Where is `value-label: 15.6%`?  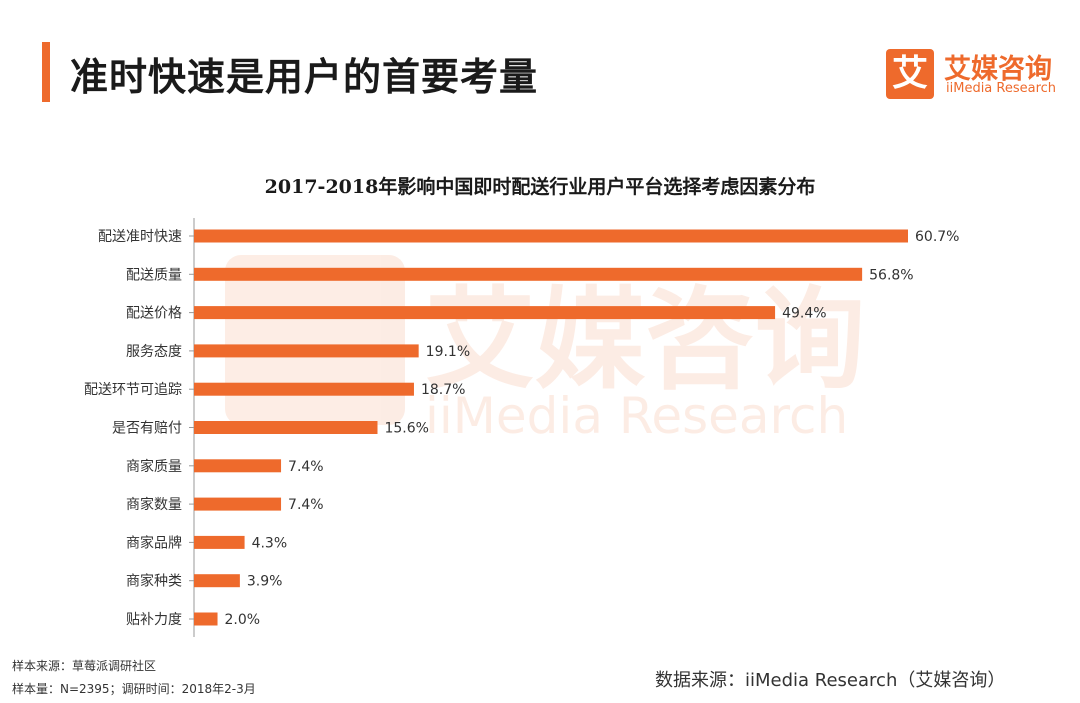
value-label: 15.6% is located at coordinates (406, 429).